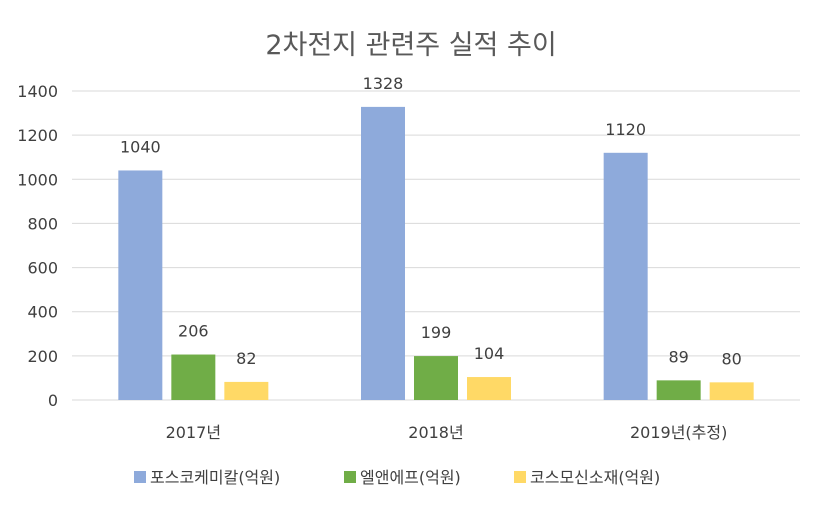 This screenshot has width=822, height=513. I want to click on legend-label: 엘앤에프(억원), so click(410, 477).